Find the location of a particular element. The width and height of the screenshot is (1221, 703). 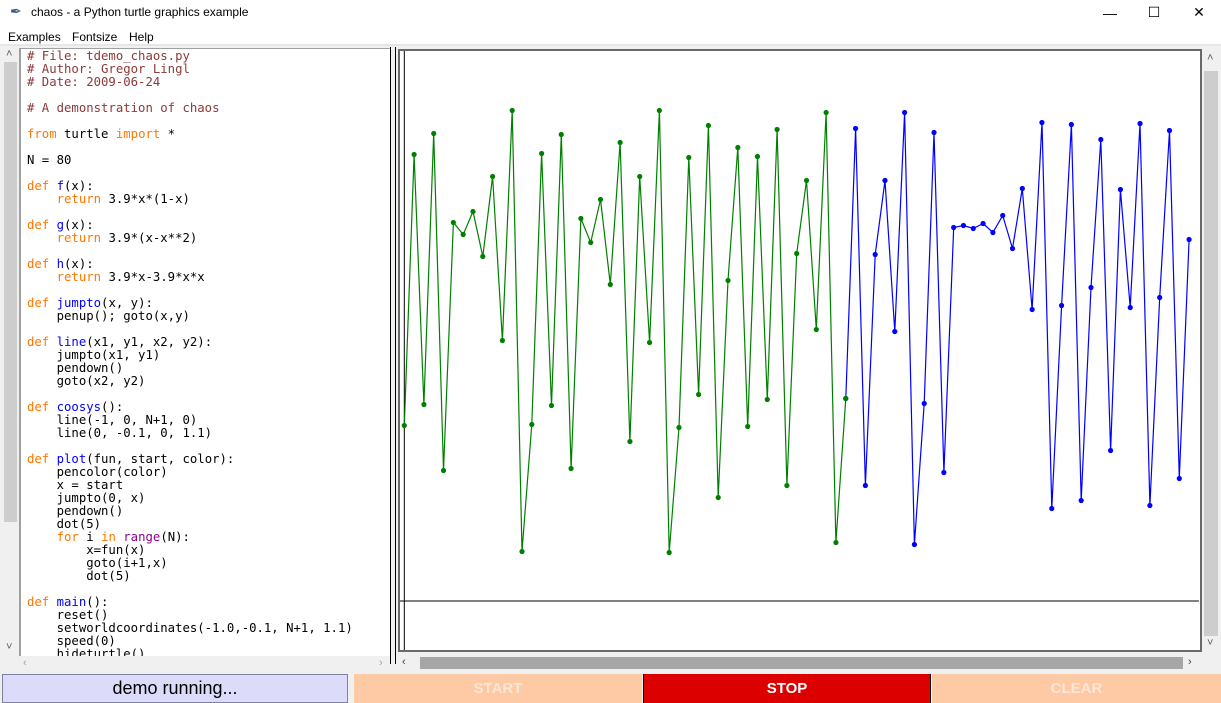

code-line: x = start is located at coordinates (190, 485).